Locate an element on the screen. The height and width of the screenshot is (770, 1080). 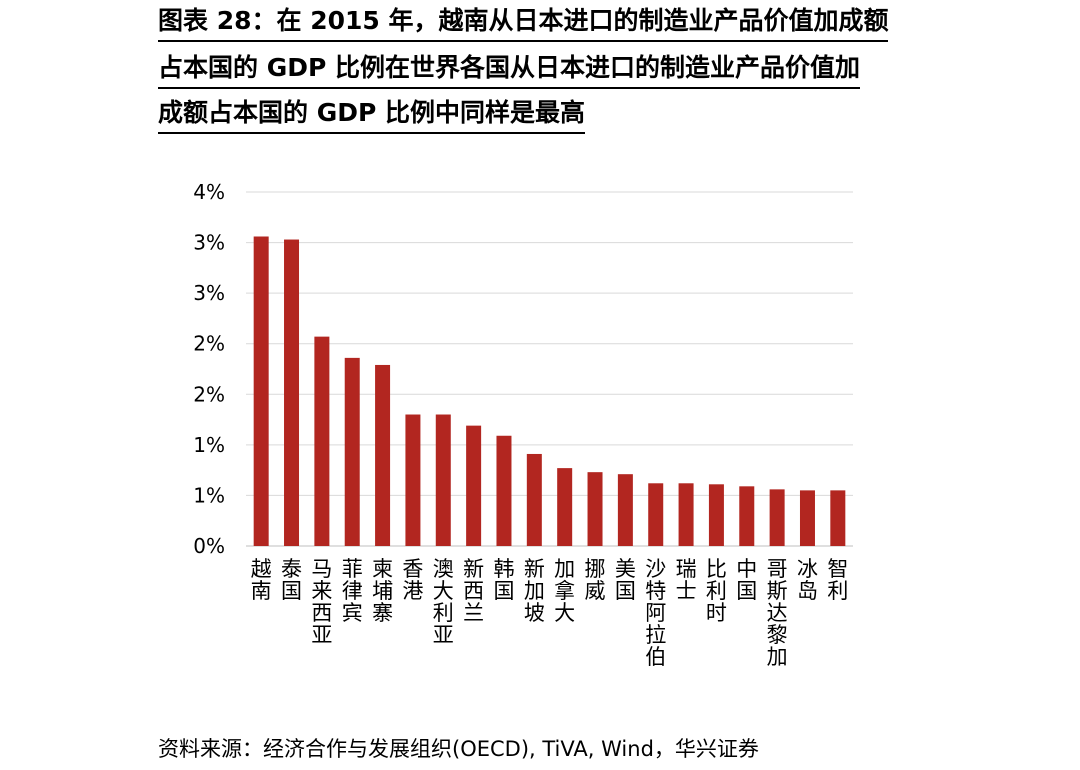
title-line-2: 占本国的 GDP 比例在世界各国从日本进口的制造业产品价值加 is located at coordinates (509, 70).